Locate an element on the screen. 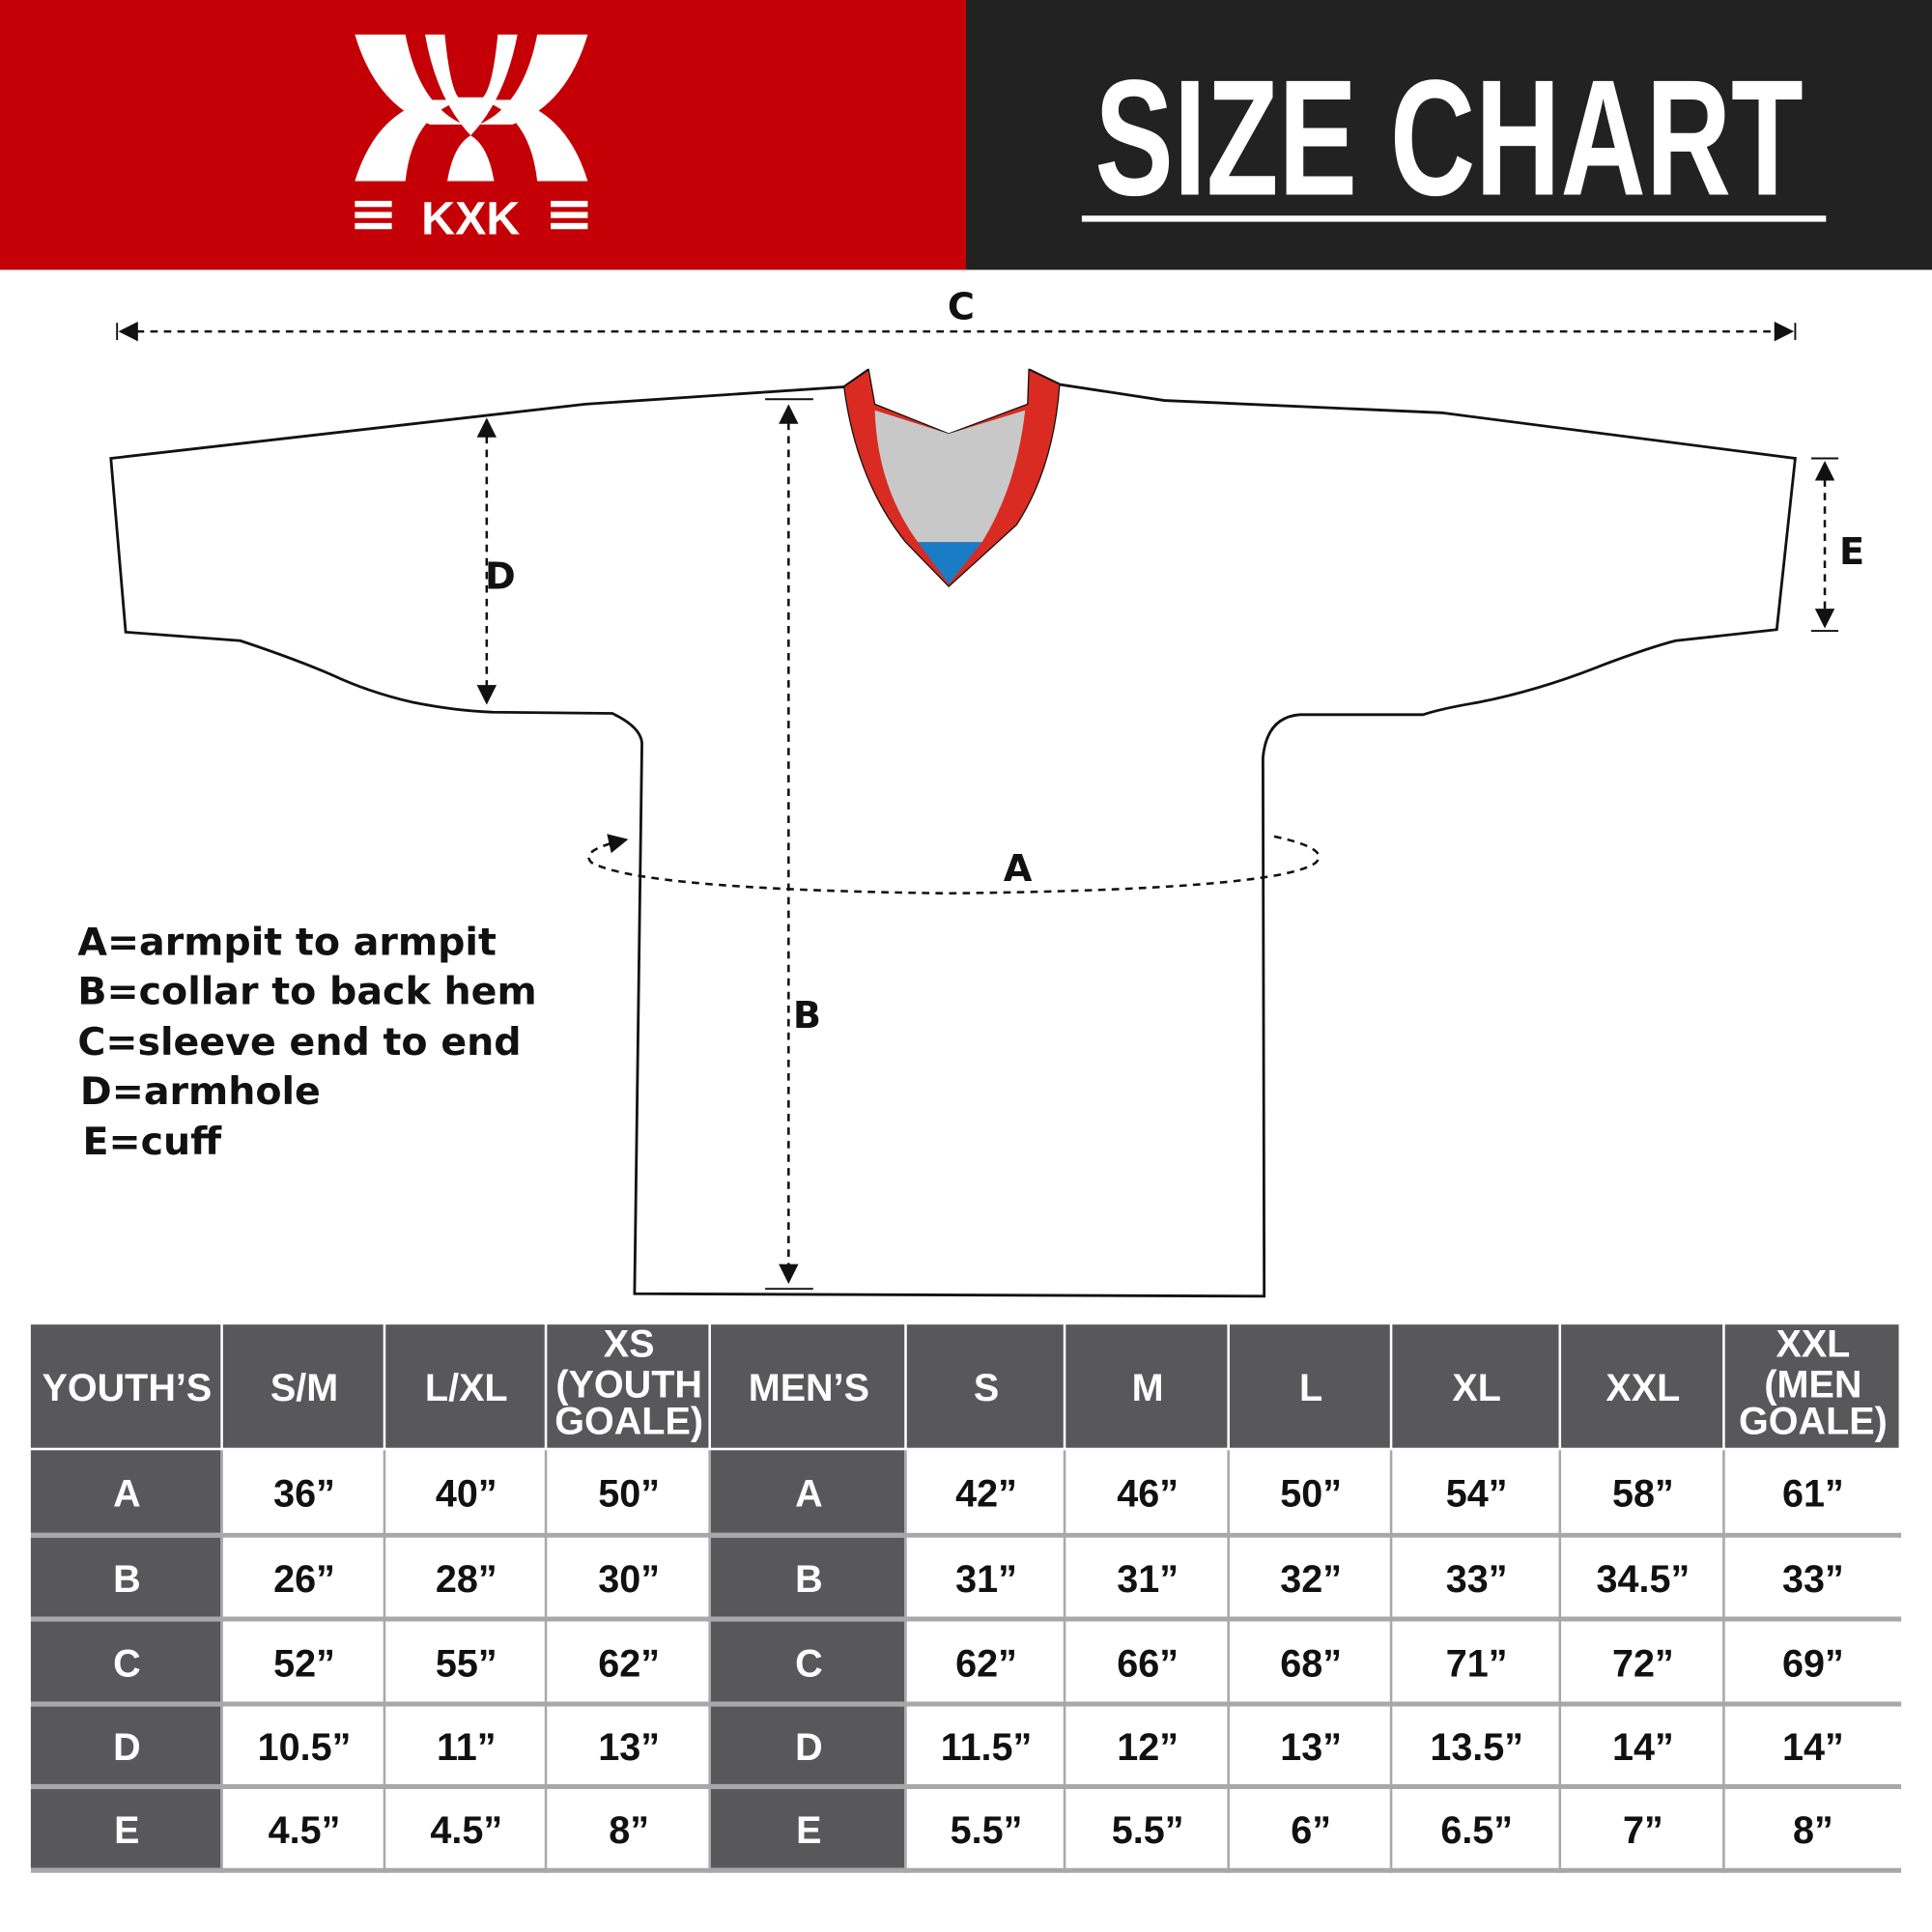 This screenshot has height=1932, width=1932. size-header-label: S is located at coordinates (986, 1388).